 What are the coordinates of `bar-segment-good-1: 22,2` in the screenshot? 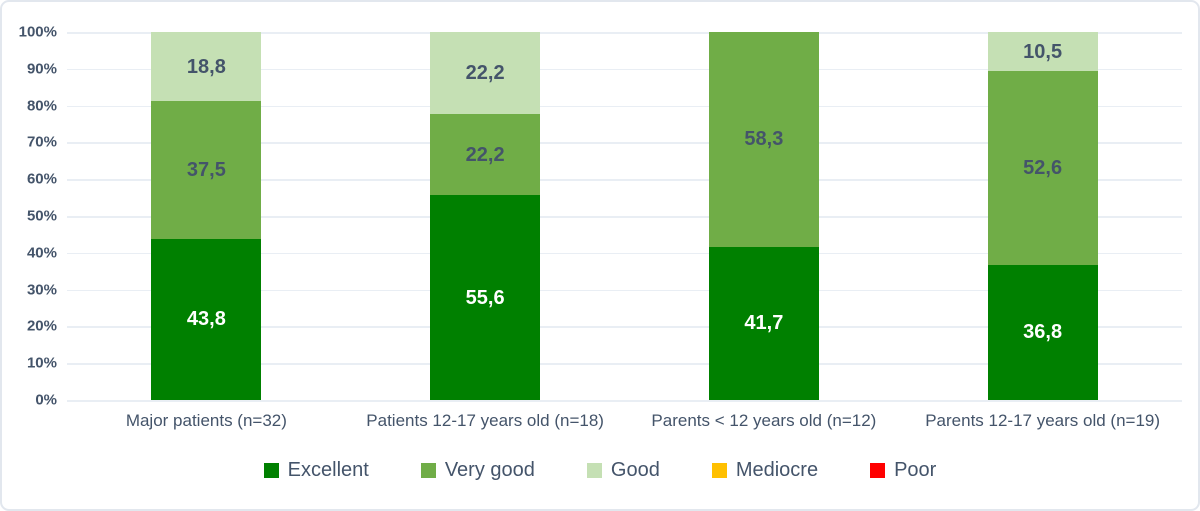 It's located at (485, 73).